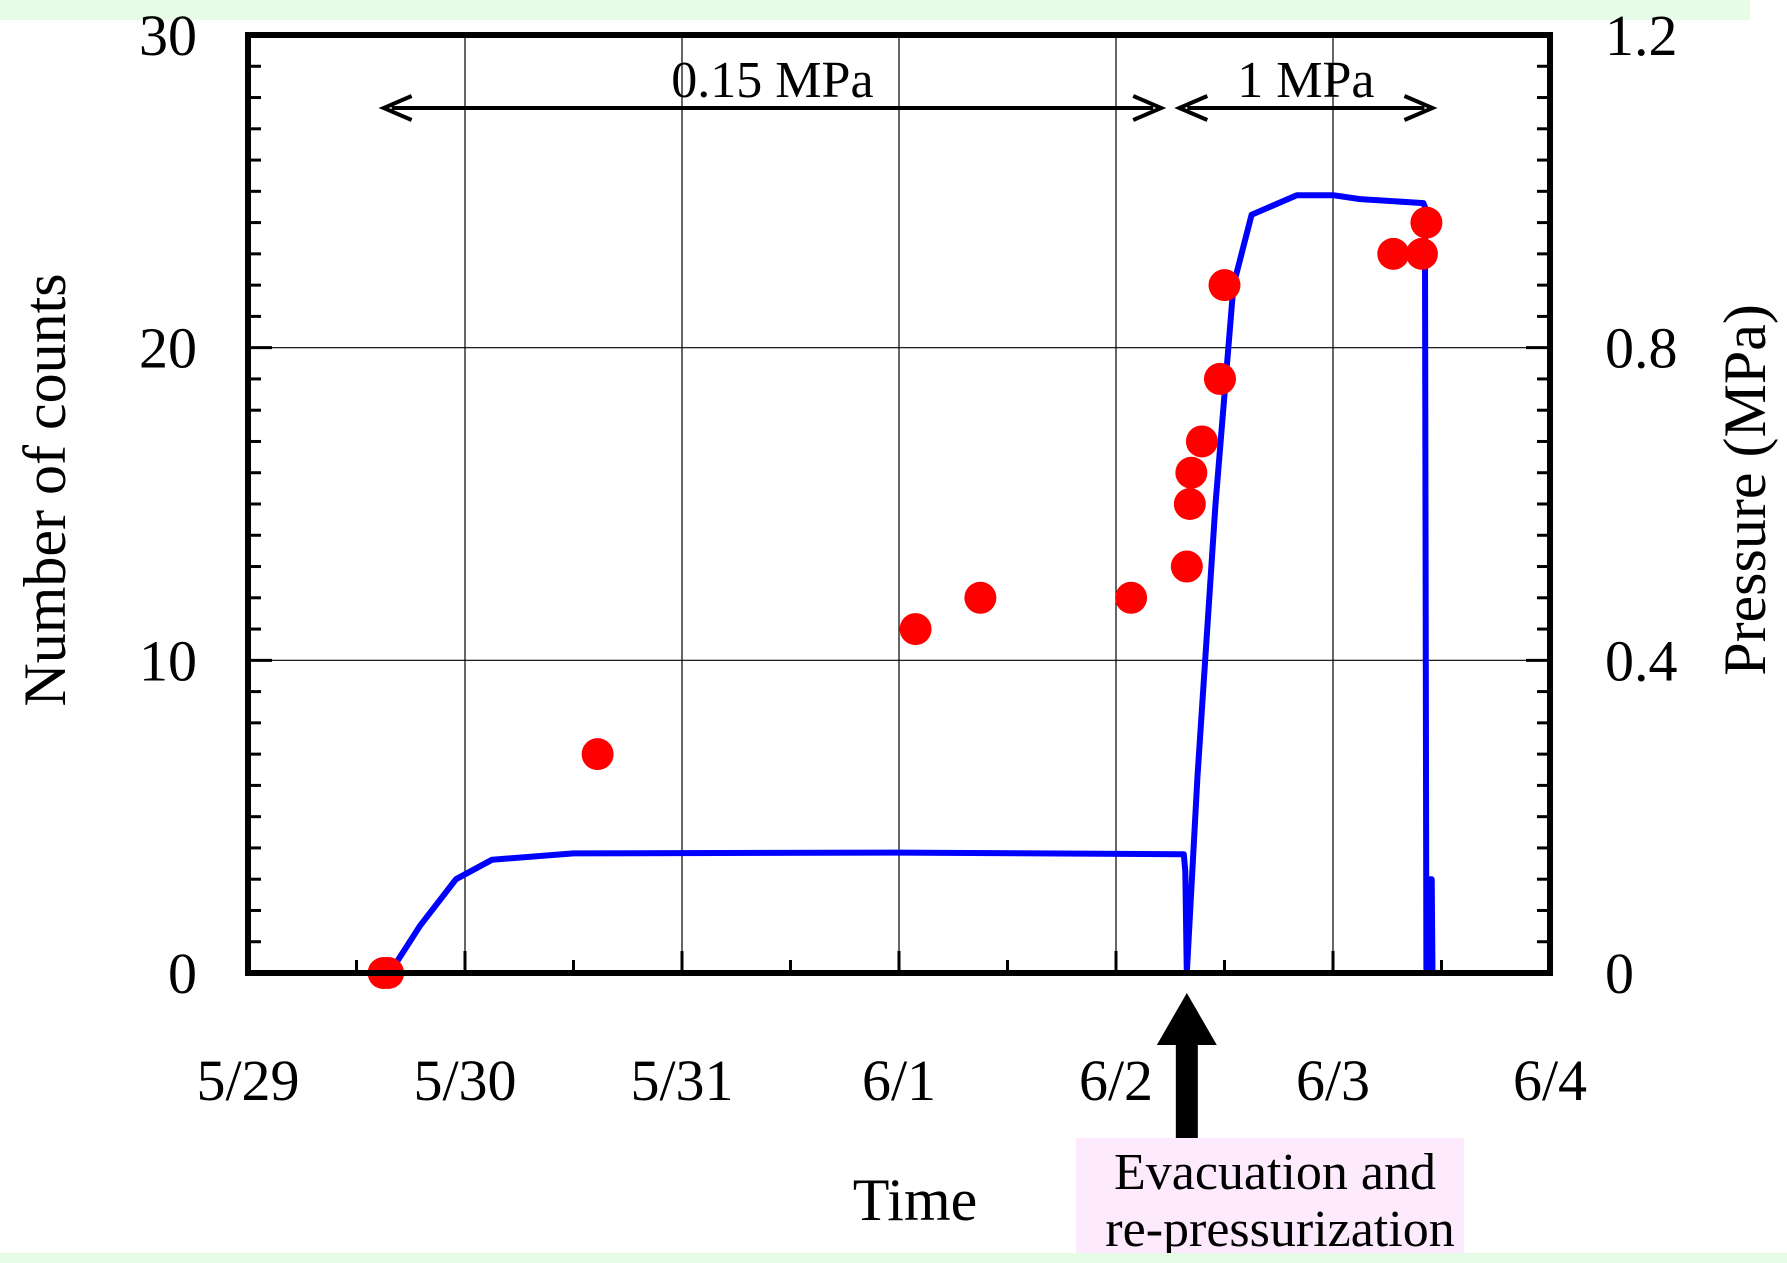  Describe the element at coordinates (168, 348) in the screenshot. I see `y-tick-label: 20` at that location.